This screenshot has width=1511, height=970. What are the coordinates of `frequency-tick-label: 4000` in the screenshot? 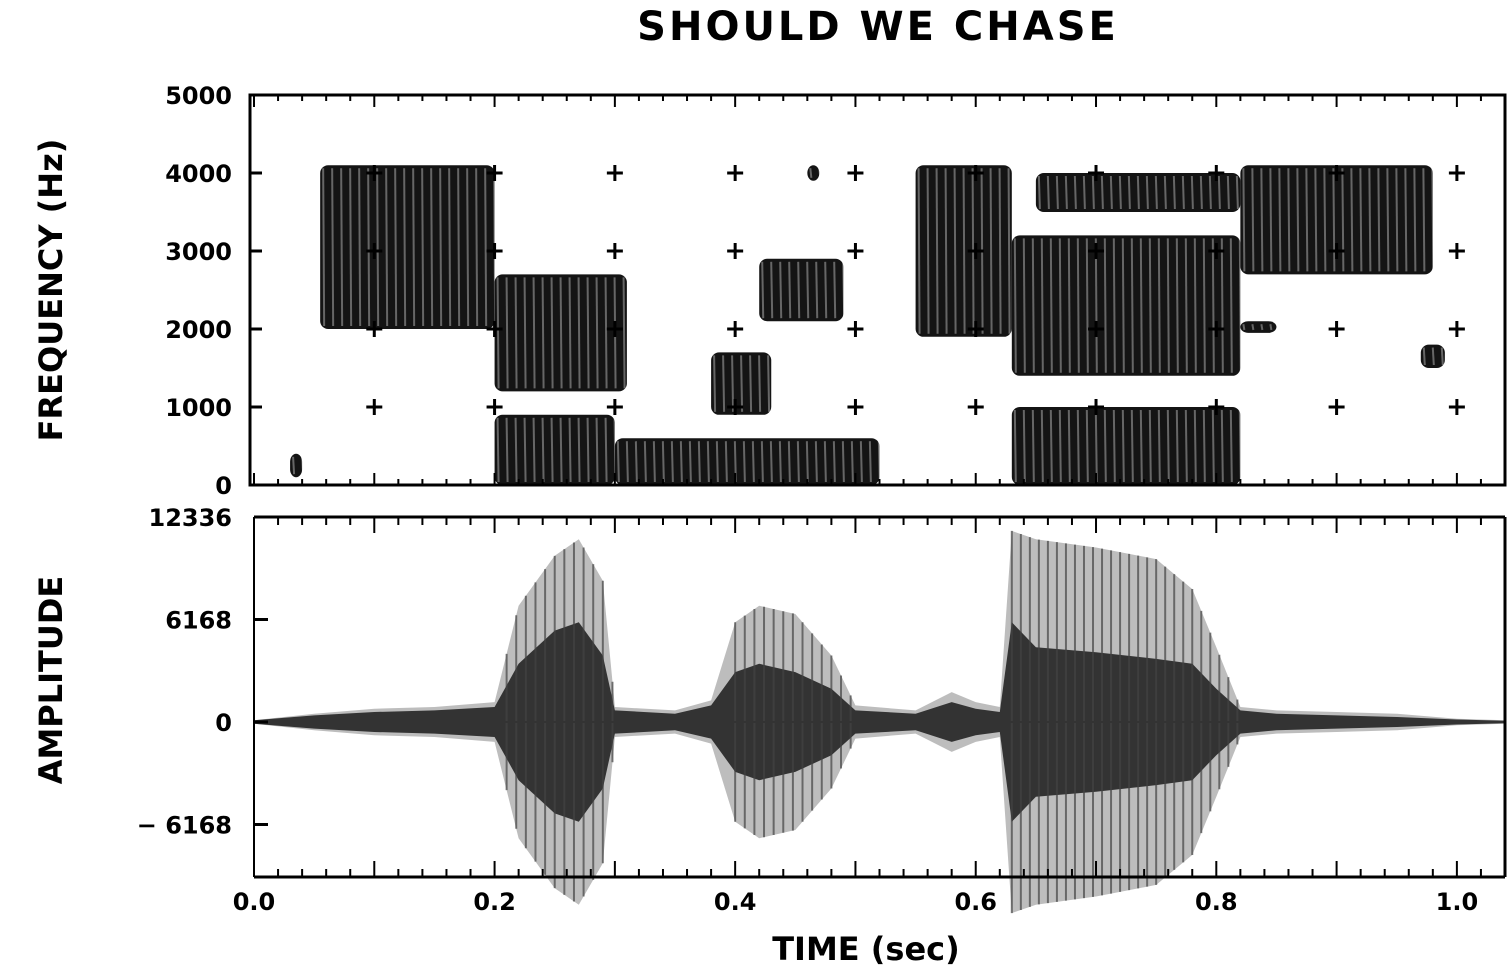 It's located at (198, 174).